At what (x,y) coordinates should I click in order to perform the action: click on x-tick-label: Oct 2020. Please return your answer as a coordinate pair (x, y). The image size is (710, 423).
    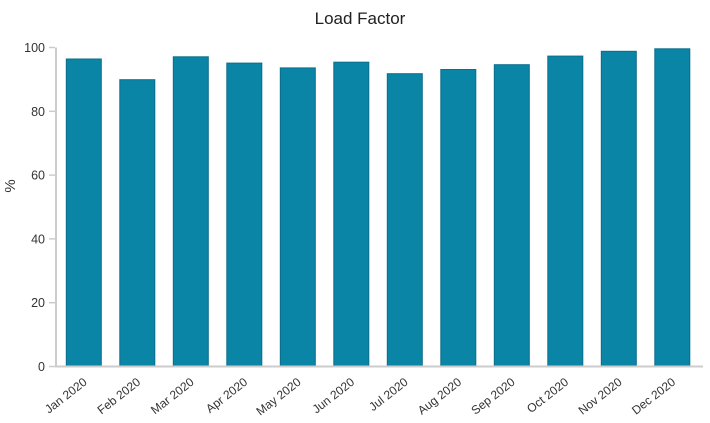
    Looking at the image, I should click on (547, 395).